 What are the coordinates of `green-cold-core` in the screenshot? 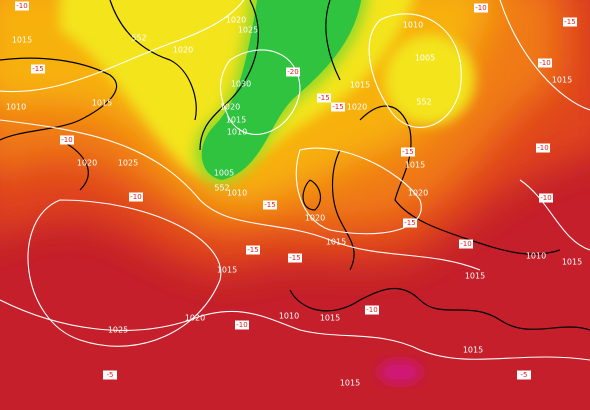 It's located at (281, 90).